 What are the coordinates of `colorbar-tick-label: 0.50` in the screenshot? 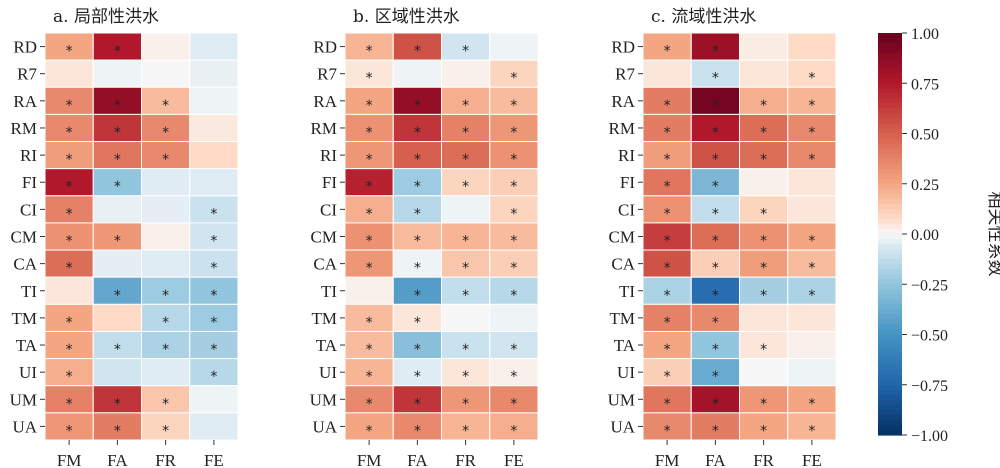 It's located at (925, 135).